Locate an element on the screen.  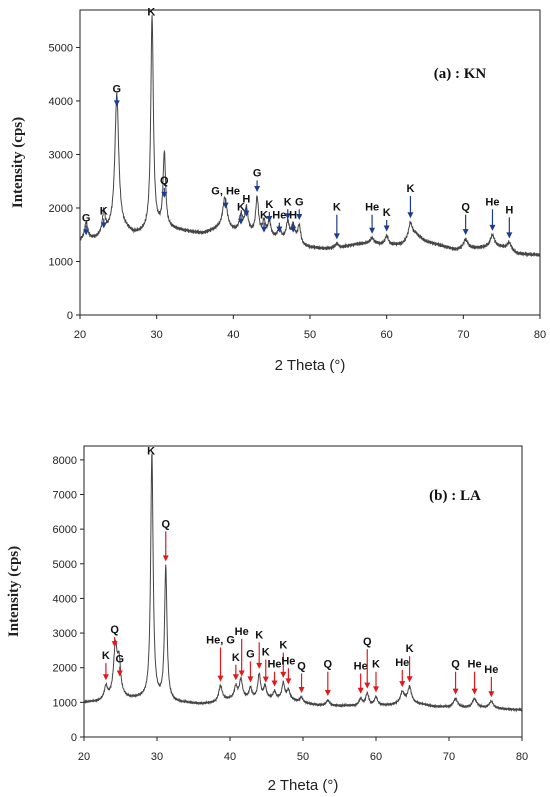
y-tick-label: 1000 is located at coordinates (61, 262).